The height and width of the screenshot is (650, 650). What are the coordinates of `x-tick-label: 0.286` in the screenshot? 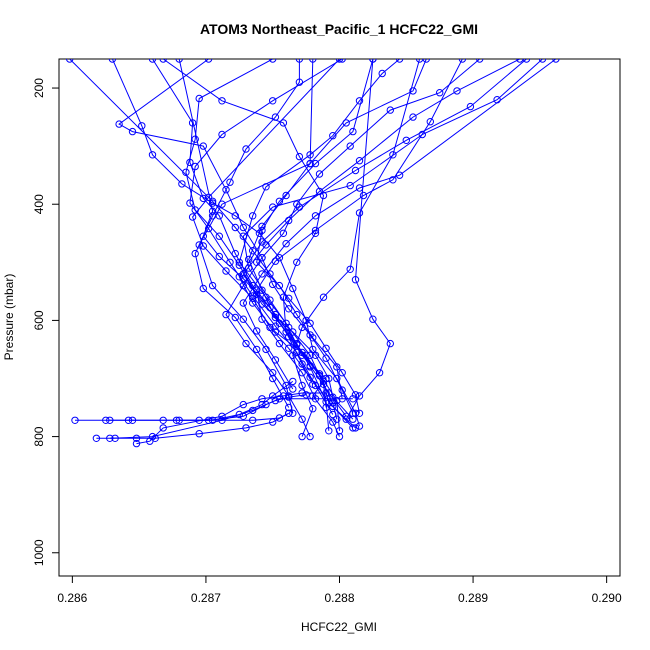 It's located at (72, 598).